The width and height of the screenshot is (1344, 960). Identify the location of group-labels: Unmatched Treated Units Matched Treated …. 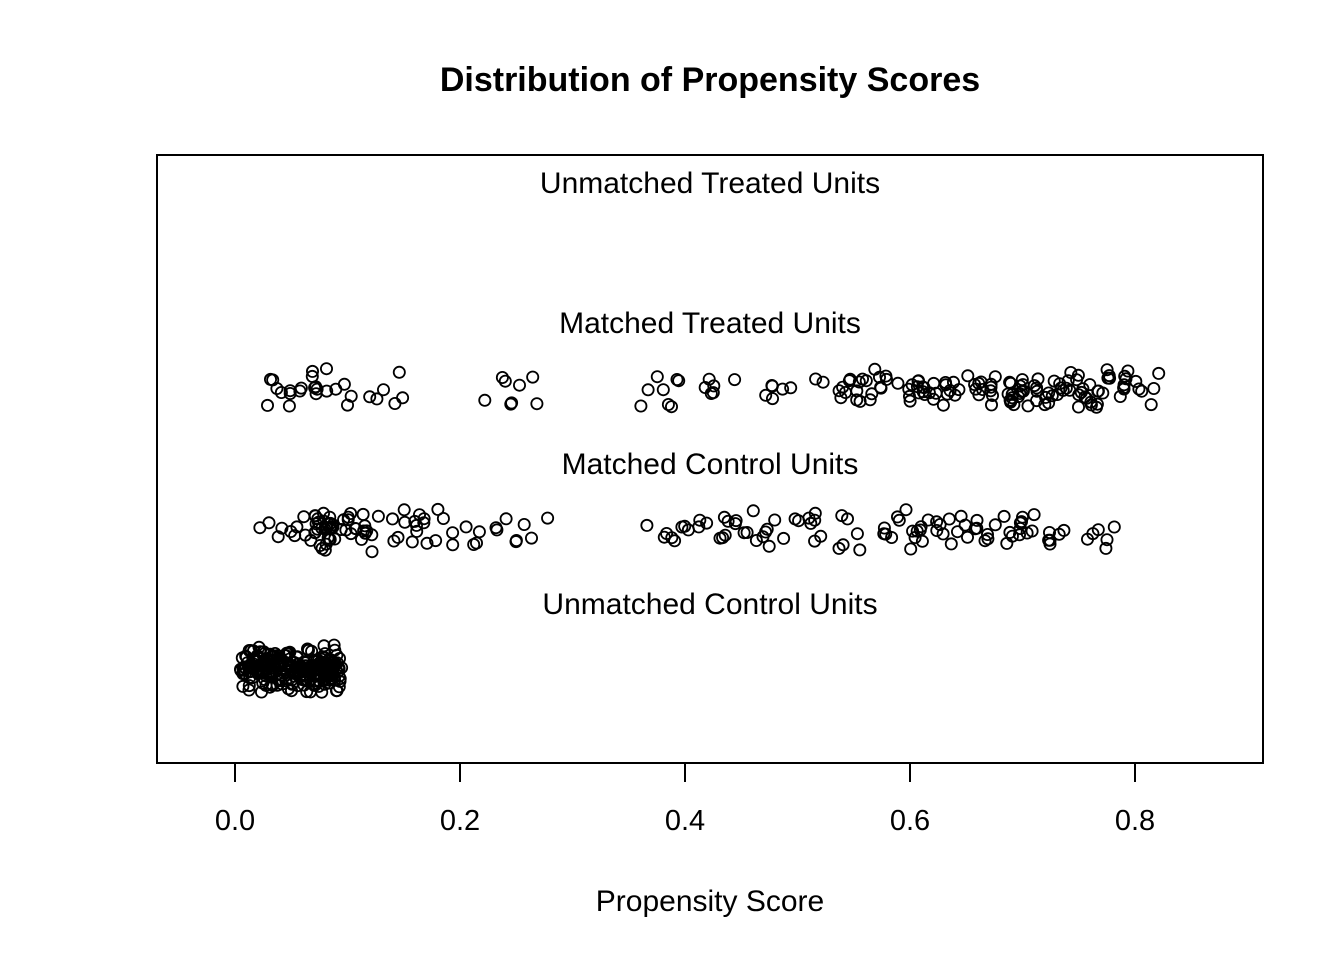
(710, 394).